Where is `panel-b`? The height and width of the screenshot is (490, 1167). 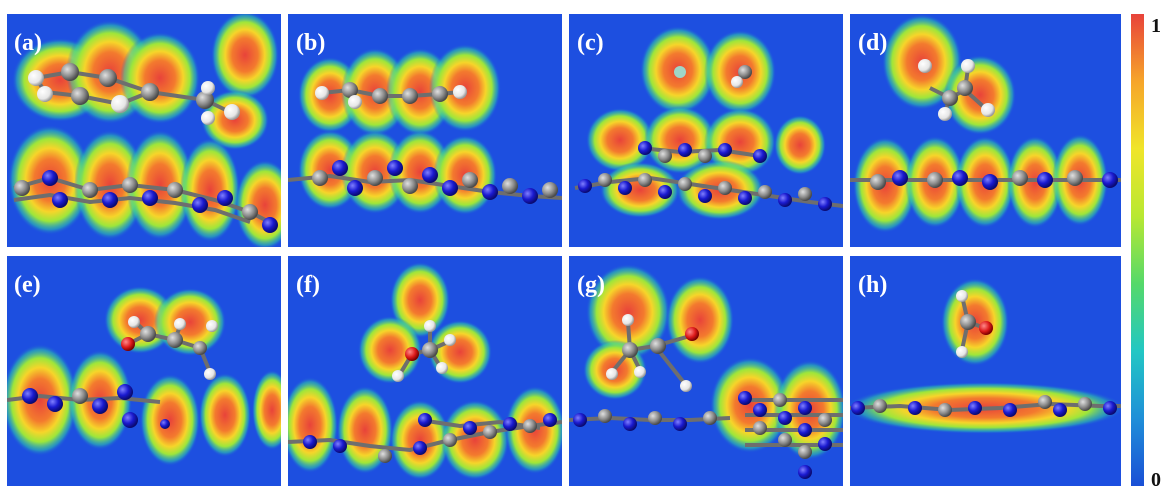
panel-b is located at coordinates (425, 129).